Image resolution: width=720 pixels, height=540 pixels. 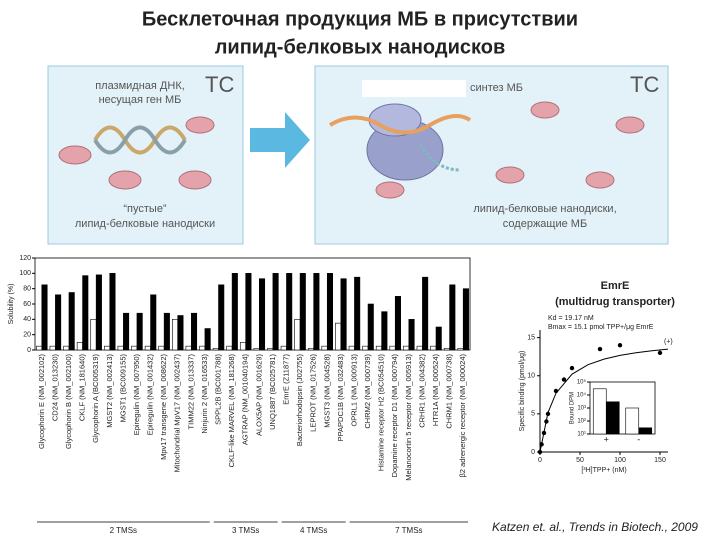 What do you see at coordinates (54, 388) in the screenshot?
I see `x-tick-label: CD24 (NM_013230)` at bounding box center [54, 388].